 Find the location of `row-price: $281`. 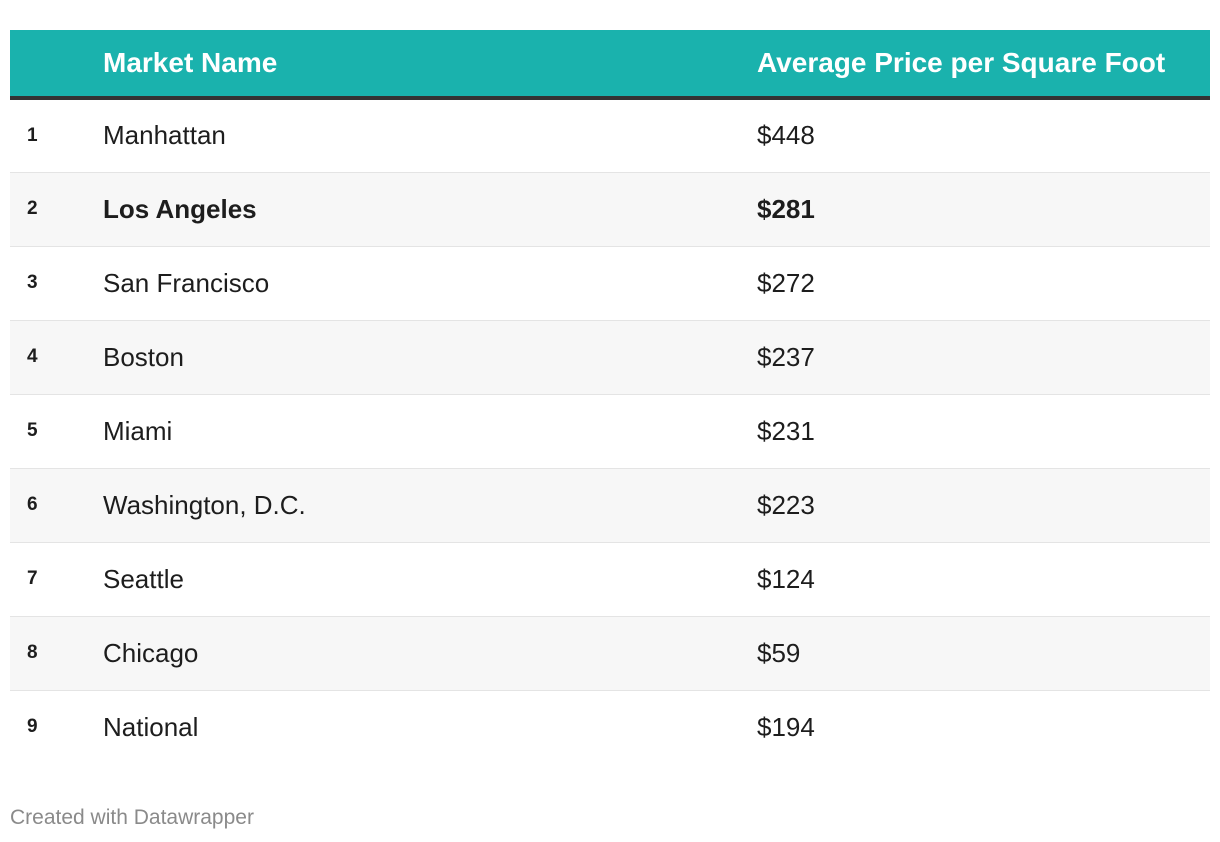

row-price: $281 is located at coordinates (983, 209).